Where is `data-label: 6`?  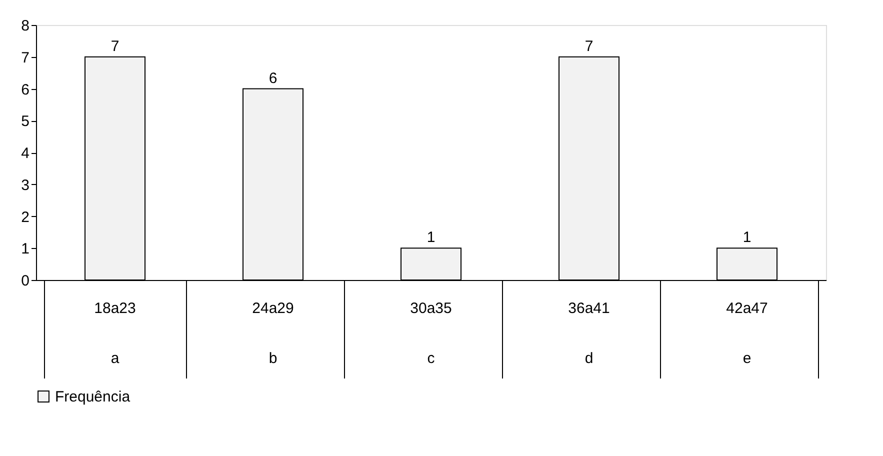 data-label: 6 is located at coordinates (273, 78).